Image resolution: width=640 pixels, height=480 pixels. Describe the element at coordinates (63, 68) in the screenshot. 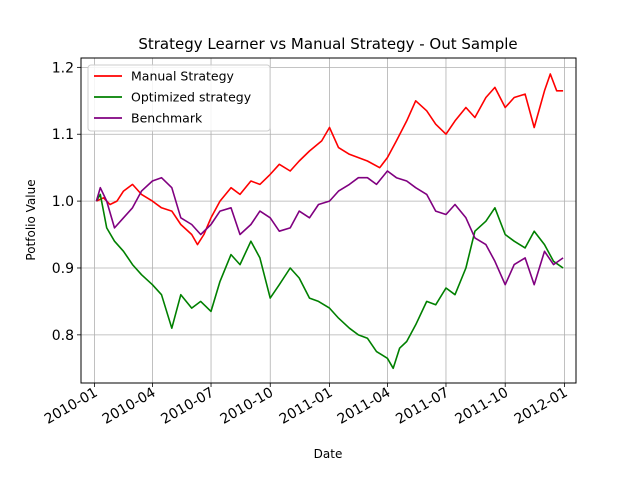

I see `y-tick-label: 1.2` at that location.